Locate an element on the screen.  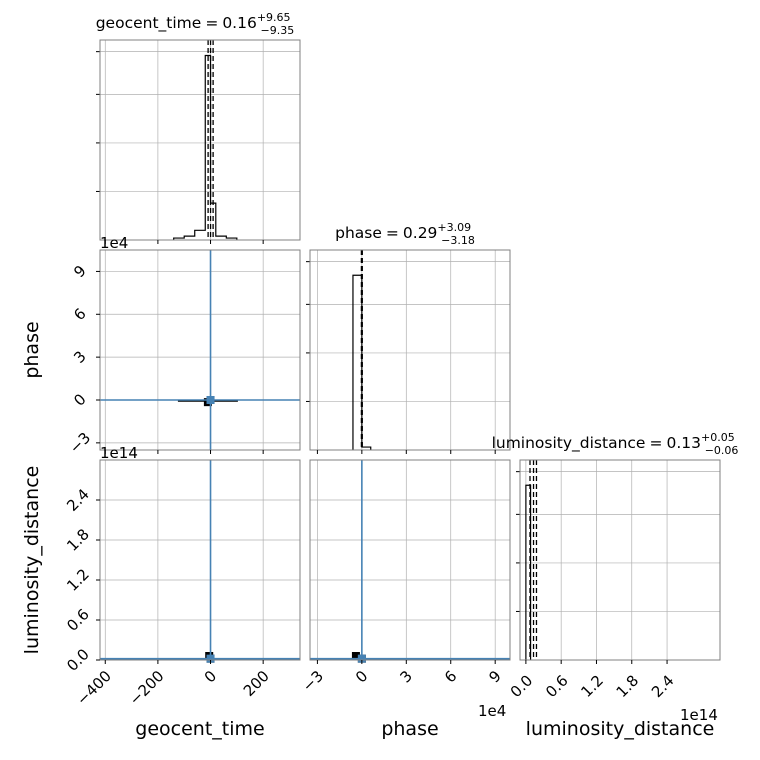
hist-panel-phase: phase = 0.29+3.09 −3.18 is located at coordinates (408, 337).